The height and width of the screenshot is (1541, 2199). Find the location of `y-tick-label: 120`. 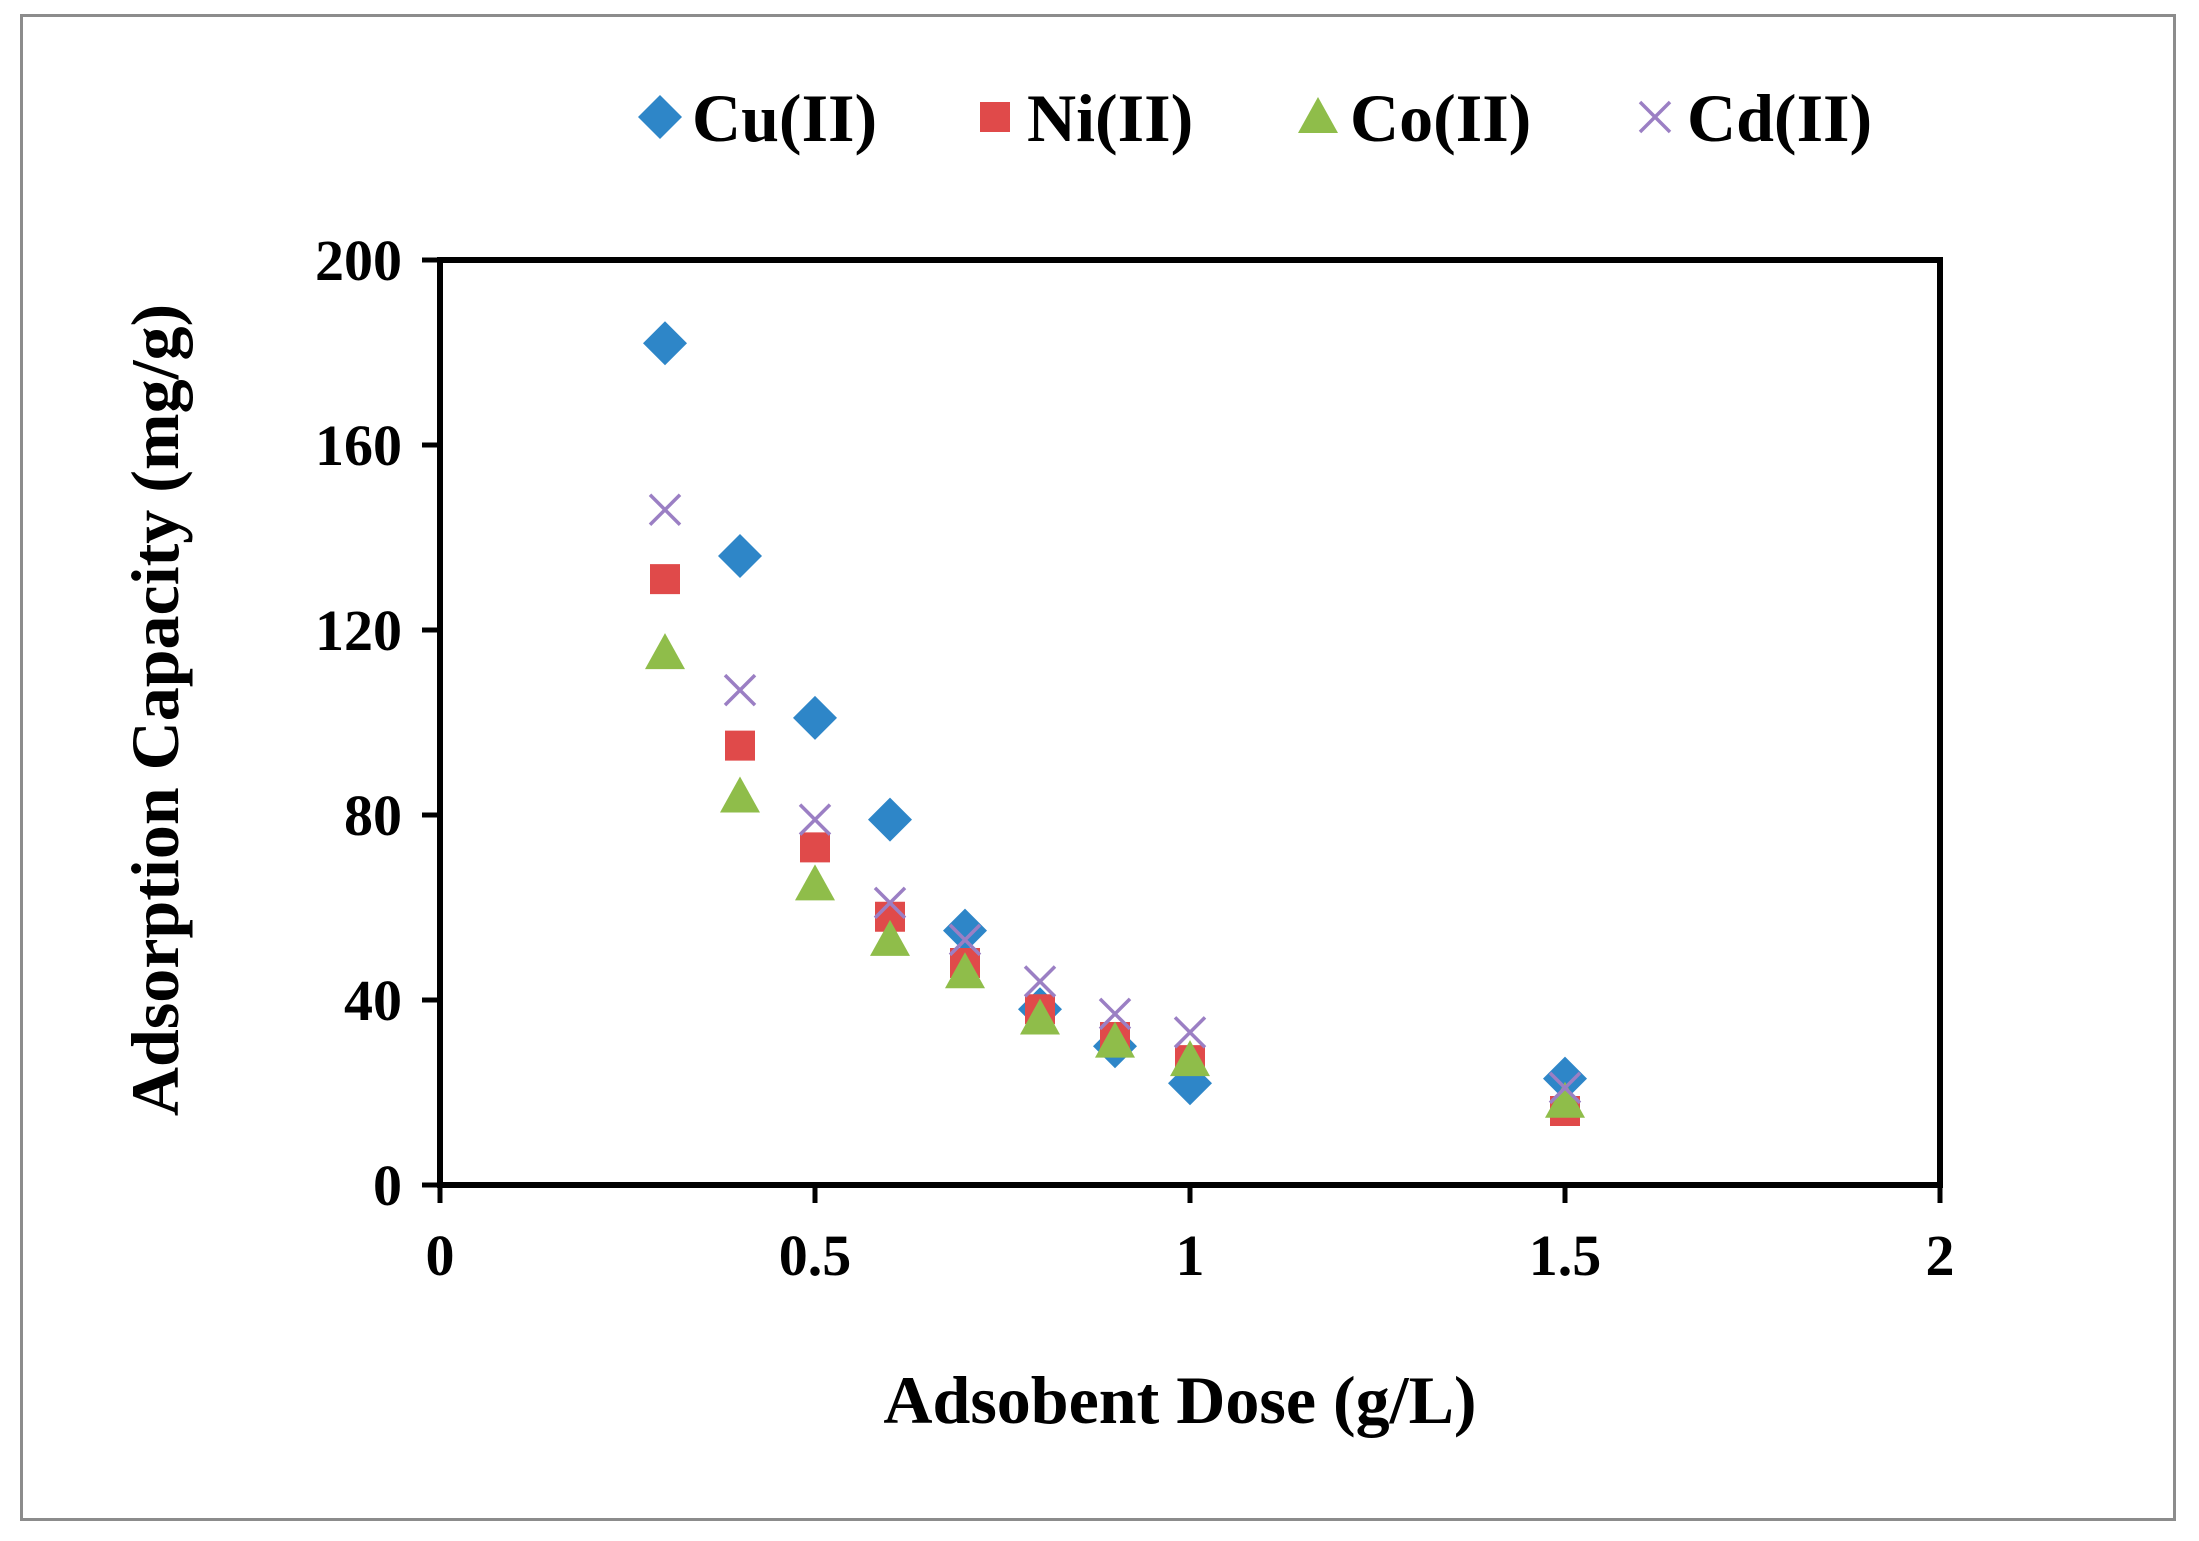

y-tick-label: 120 is located at coordinates (358, 630).